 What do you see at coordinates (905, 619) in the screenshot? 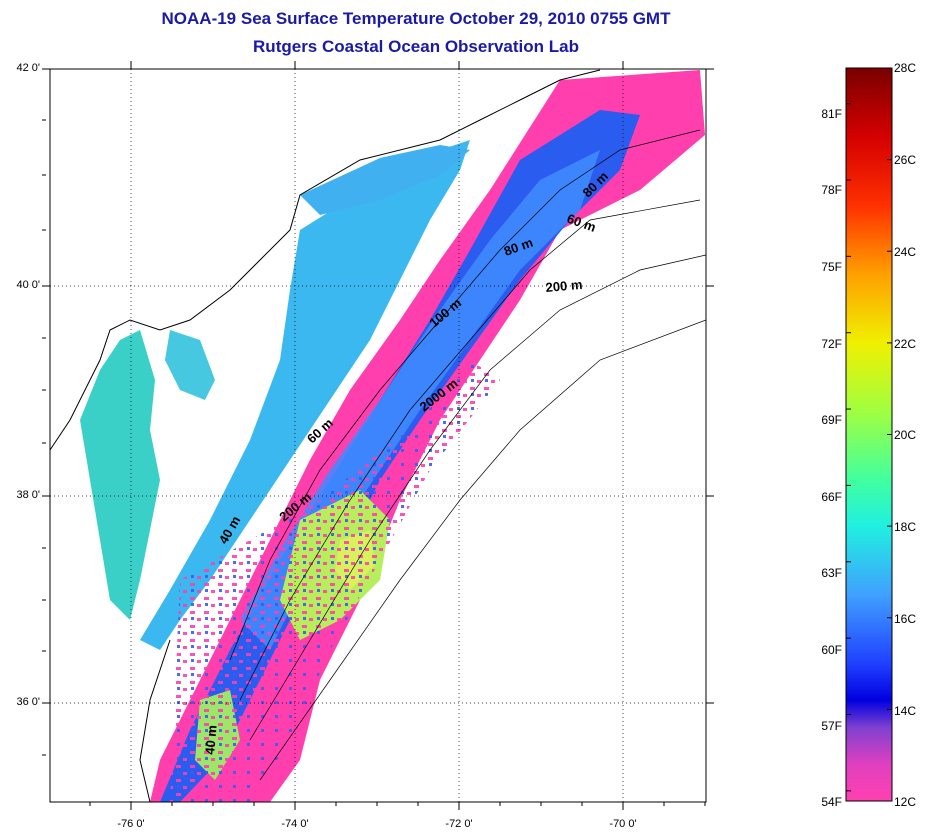
I see `colorbar-celsius-label: 16C` at bounding box center [905, 619].